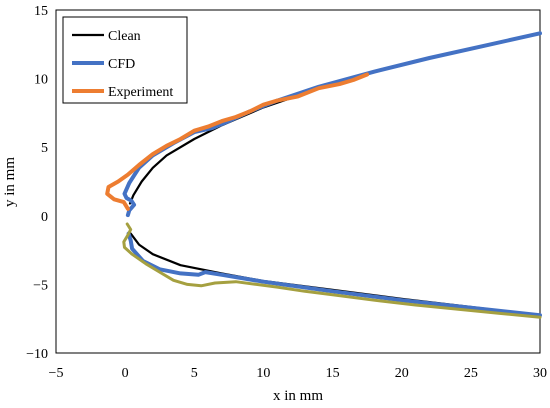 The width and height of the screenshot is (550, 408). I want to click on y-tick-label: 10, so click(41, 80).